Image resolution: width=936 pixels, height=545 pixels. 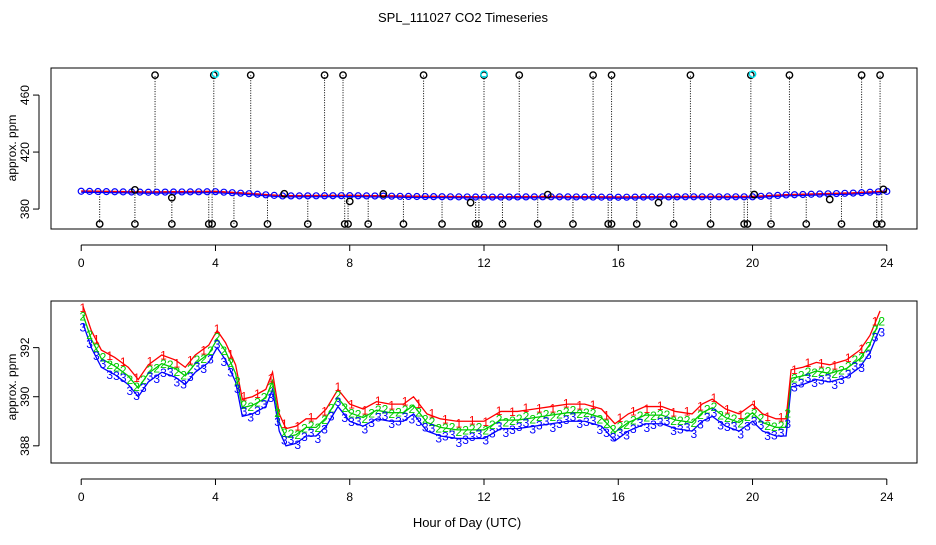 I want to click on top-flag-point, so click(x=215, y=74).